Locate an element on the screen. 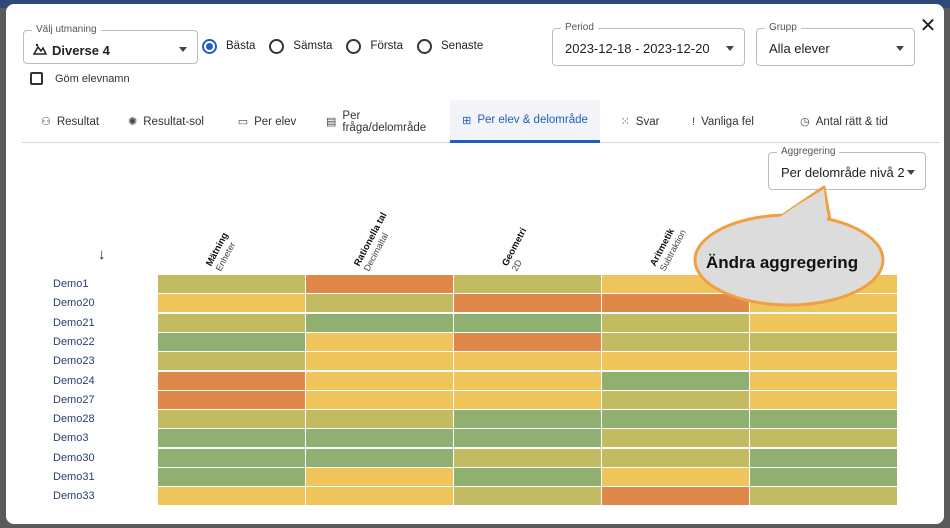 The width and height of the screenshot is (950, 528). row-student-name: Demo23 is located at coordinates (74, 361).